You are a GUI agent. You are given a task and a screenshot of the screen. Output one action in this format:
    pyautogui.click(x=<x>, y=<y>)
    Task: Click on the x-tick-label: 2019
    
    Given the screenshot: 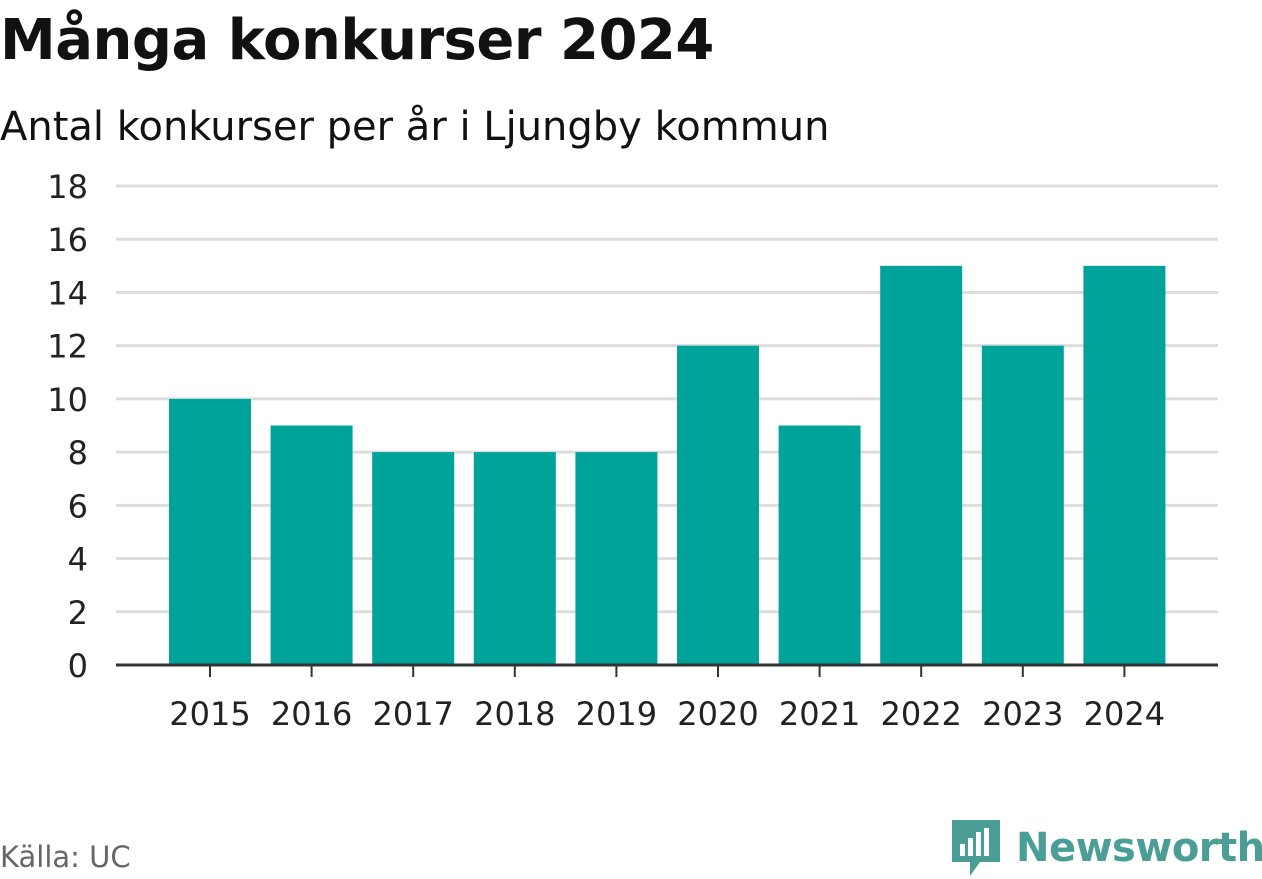 What is the action you would take?
    pyautogui.click(x=616, y=714)
    